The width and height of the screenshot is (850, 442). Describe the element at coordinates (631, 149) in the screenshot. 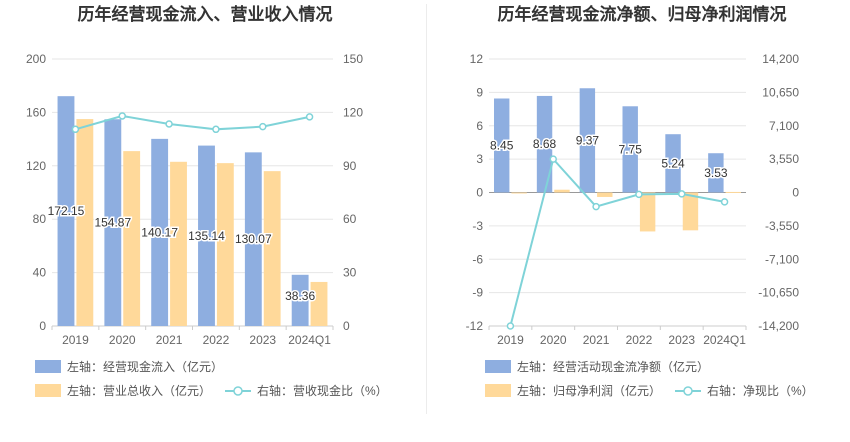

I see `bar-data-label: 7.75` at that location.